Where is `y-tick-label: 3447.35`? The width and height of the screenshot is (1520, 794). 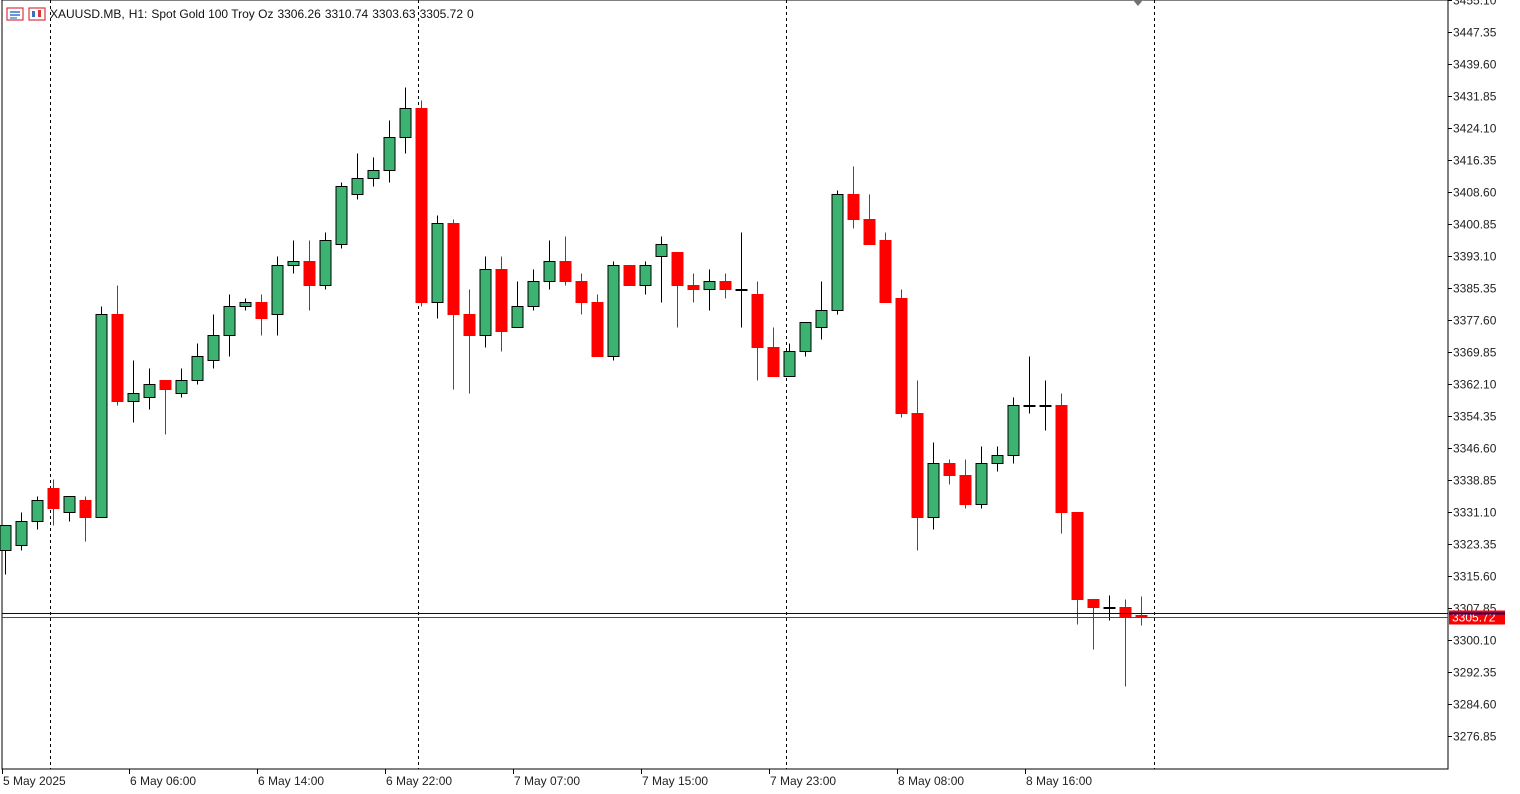
y-tick-label: 3447.35 is located at coordinates (1475, 33).